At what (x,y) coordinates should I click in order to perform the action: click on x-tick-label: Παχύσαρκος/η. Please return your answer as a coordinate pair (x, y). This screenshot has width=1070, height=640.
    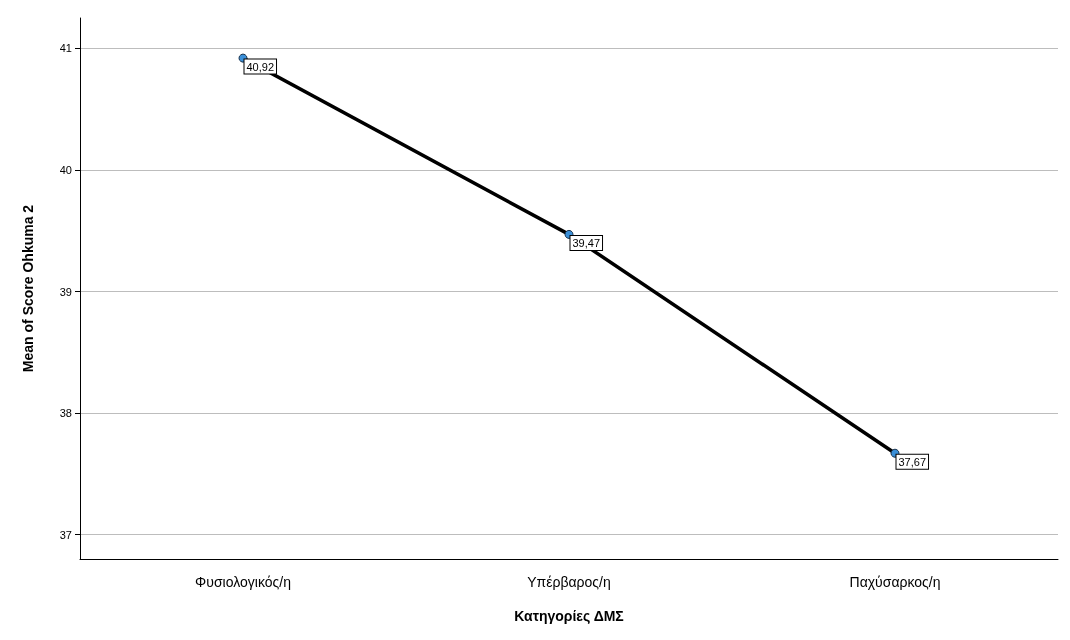
    Looking at the image, I should click on (895, 582).